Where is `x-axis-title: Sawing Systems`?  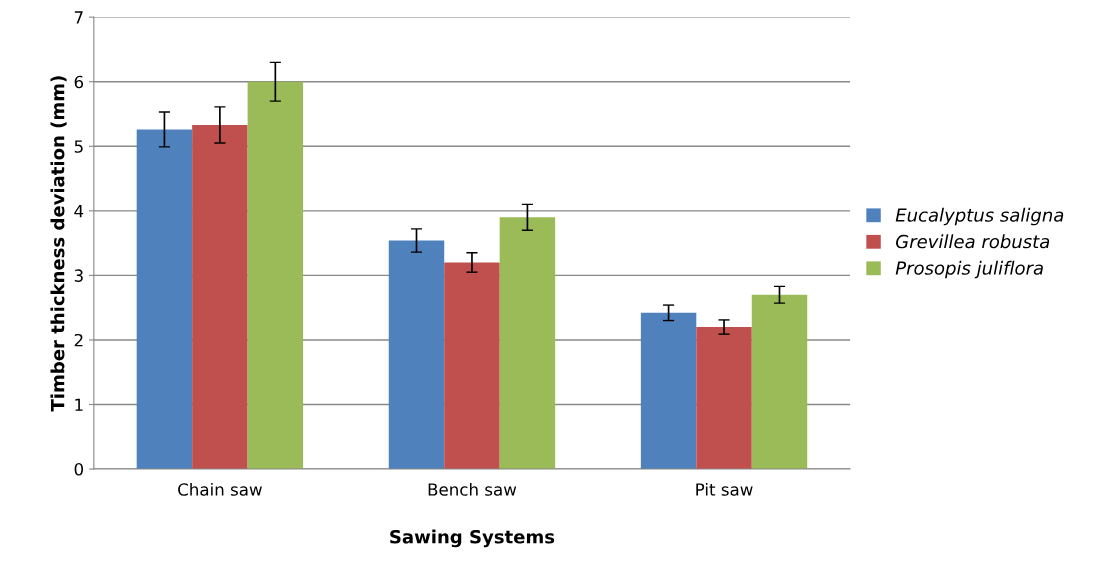
x-axis-title: Sawing Systems is located at coordinates (472, 538).